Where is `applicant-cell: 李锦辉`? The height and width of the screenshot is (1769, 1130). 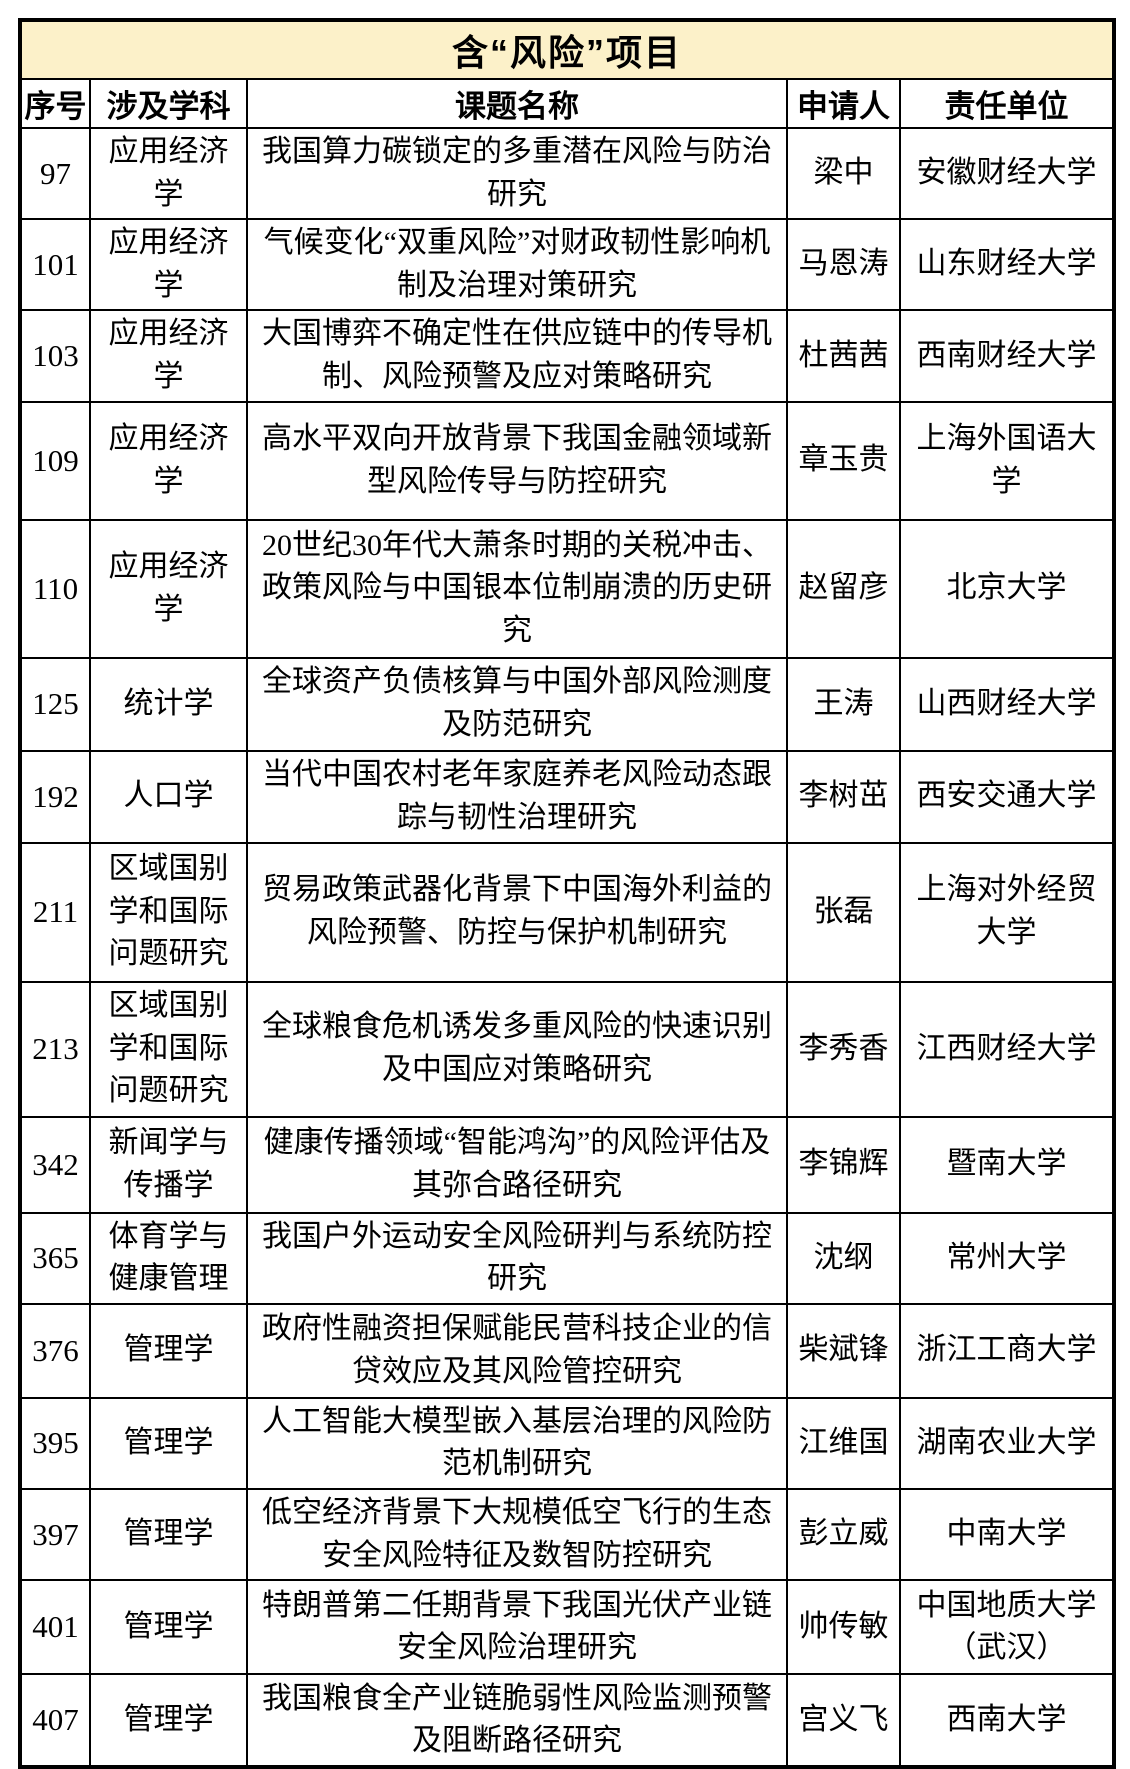 applicant-cell: 李锦辉 is located at coordinates (843, 1164).